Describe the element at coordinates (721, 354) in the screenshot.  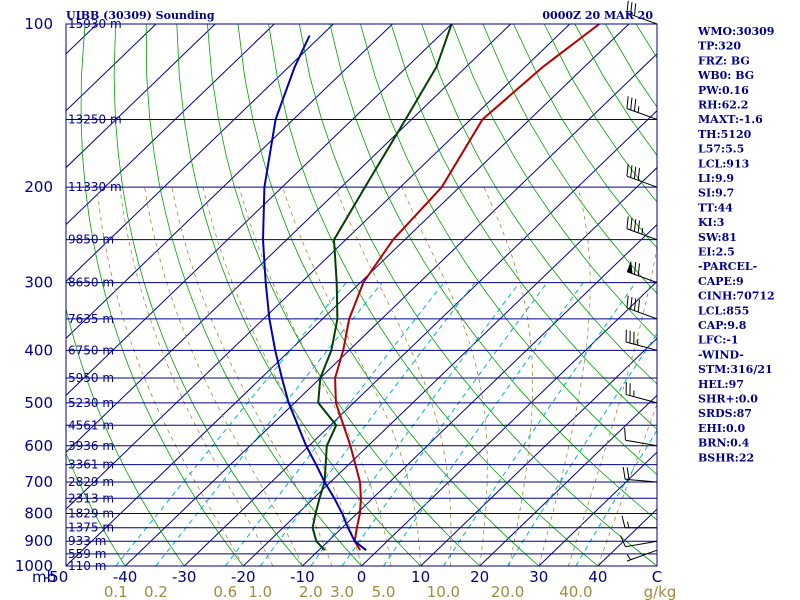
I see `index-item: -WIND-` at that location.